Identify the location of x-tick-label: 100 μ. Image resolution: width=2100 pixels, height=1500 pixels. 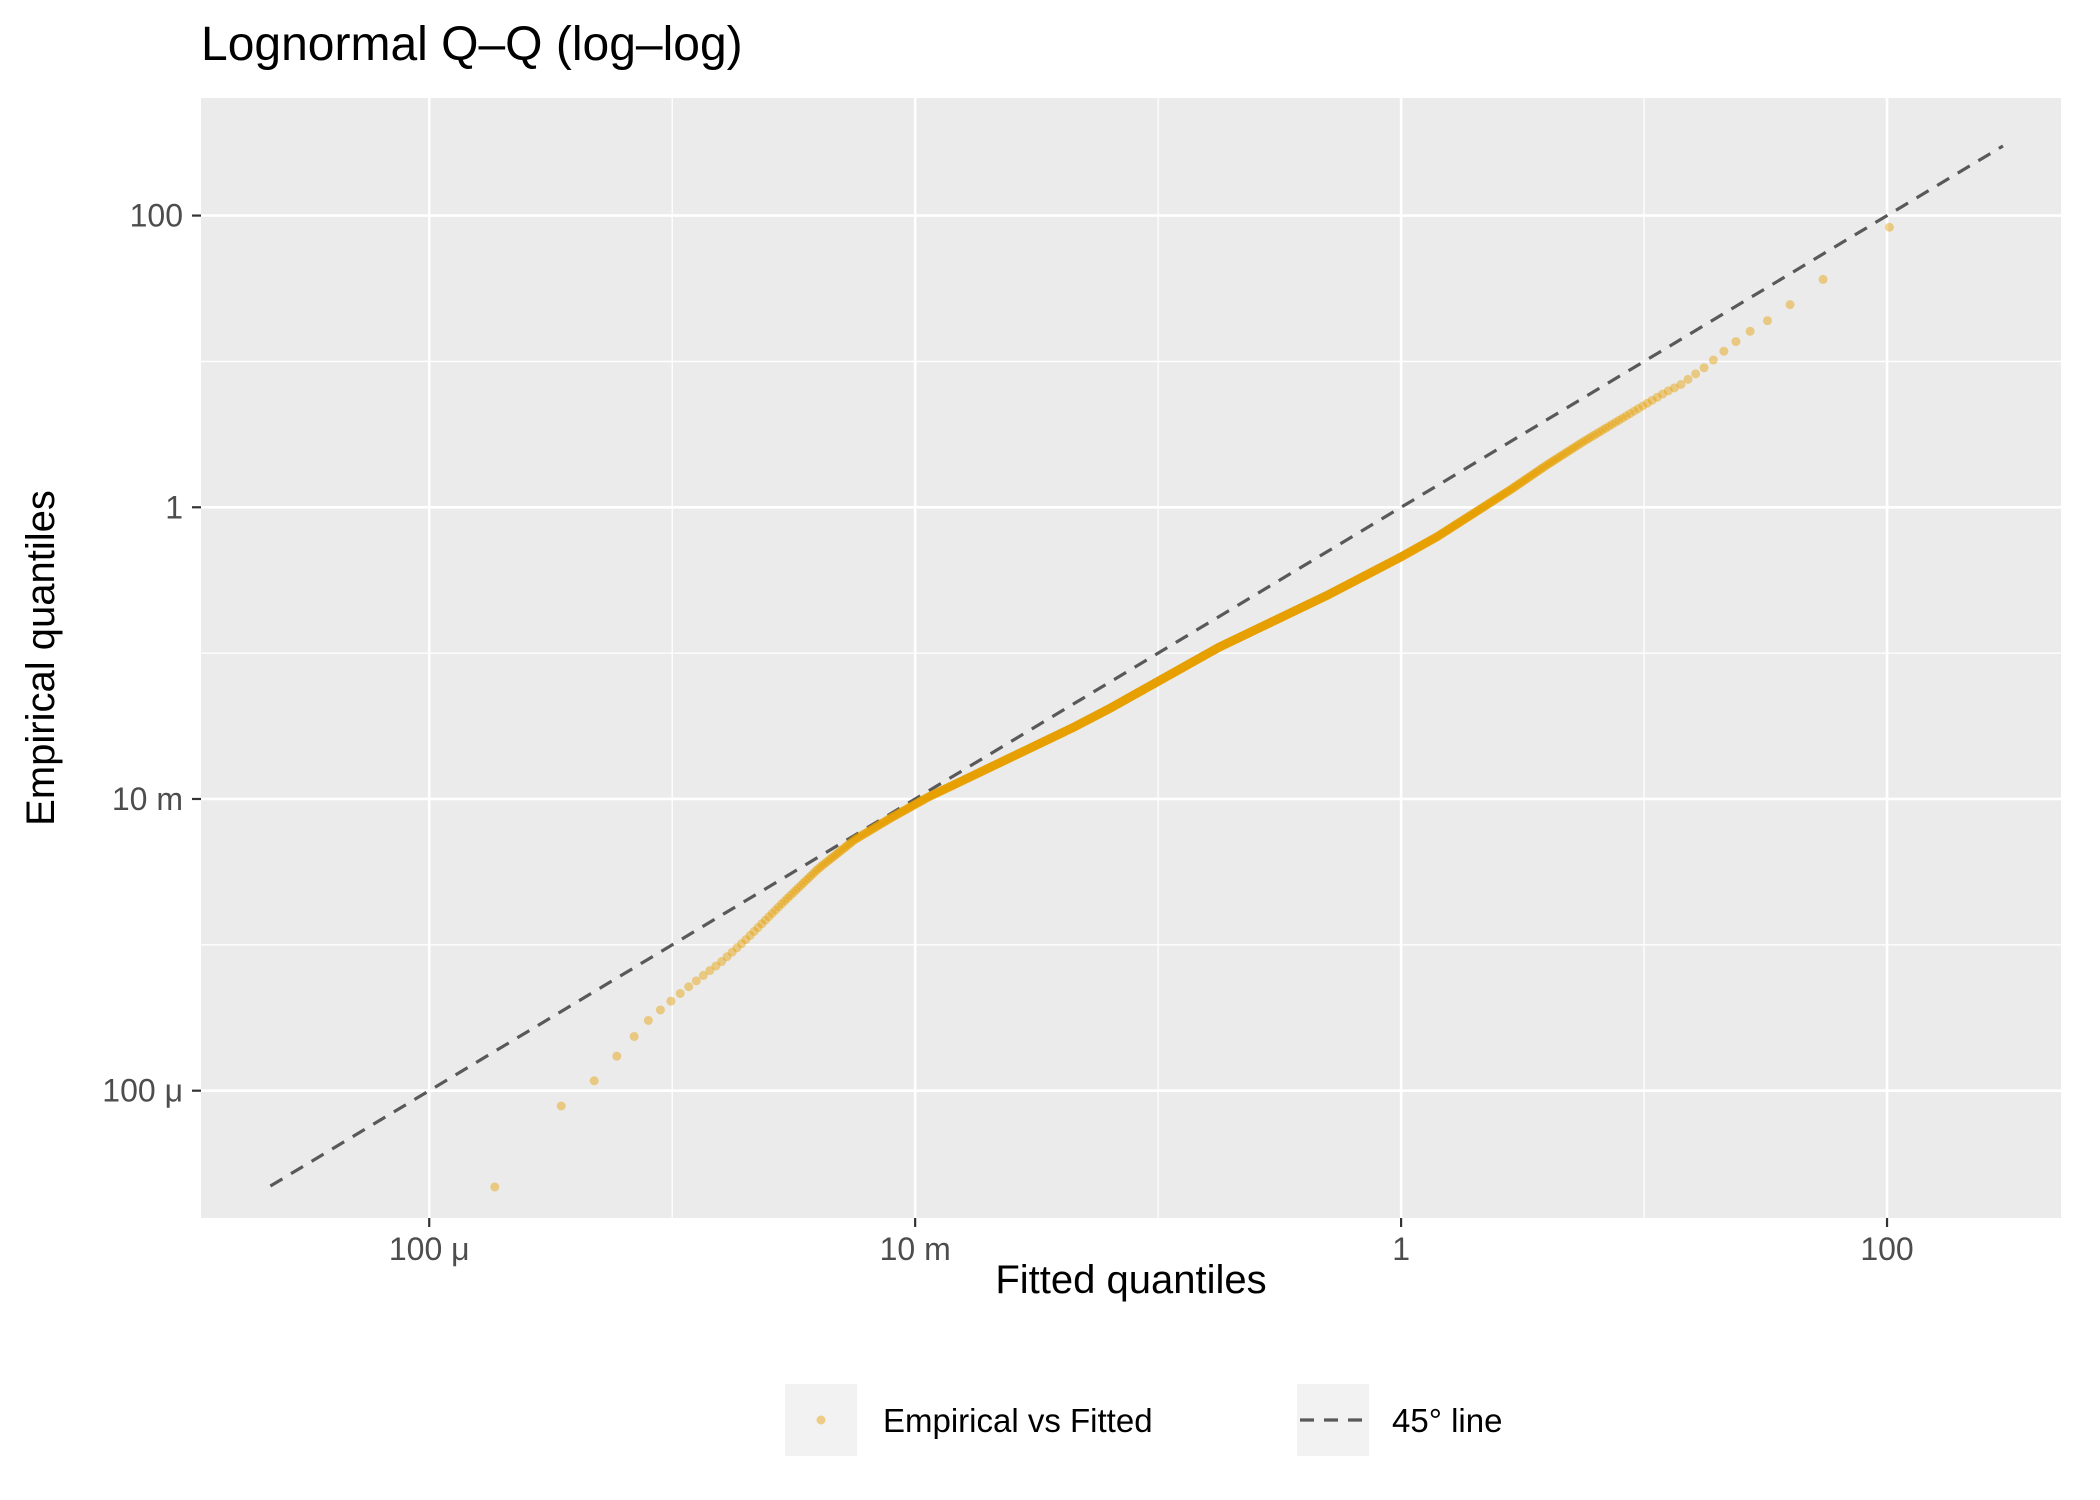
(429, 1249).